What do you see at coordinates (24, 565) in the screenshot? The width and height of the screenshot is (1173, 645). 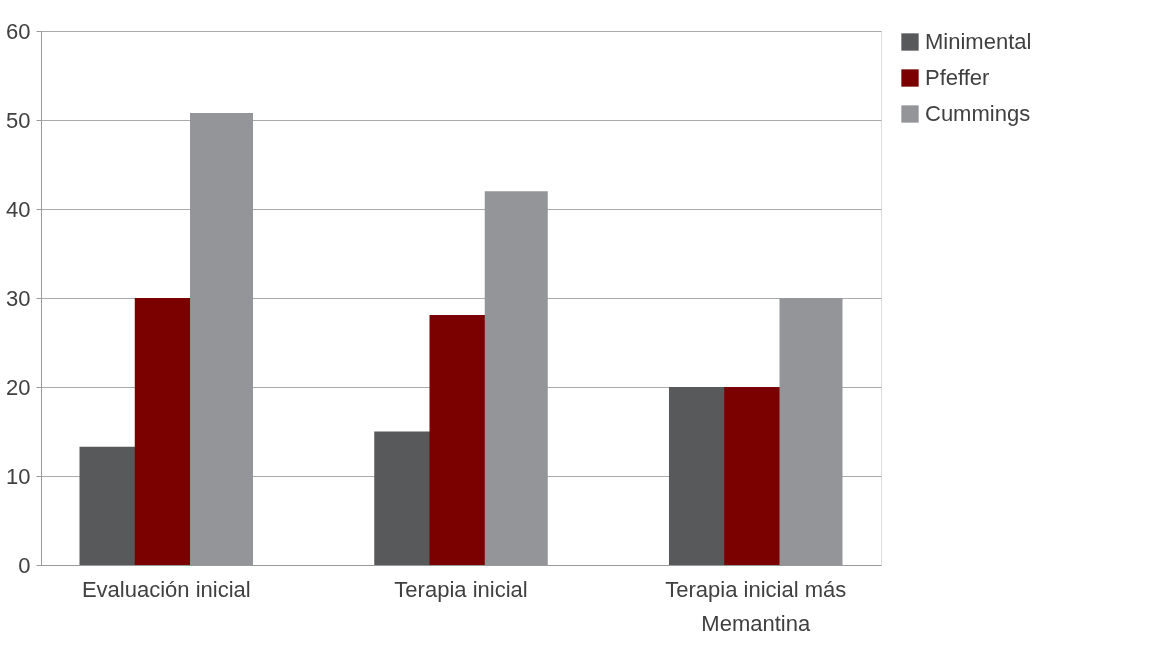 I see `y-tick-label: 0` at bounding box center [24, 565].